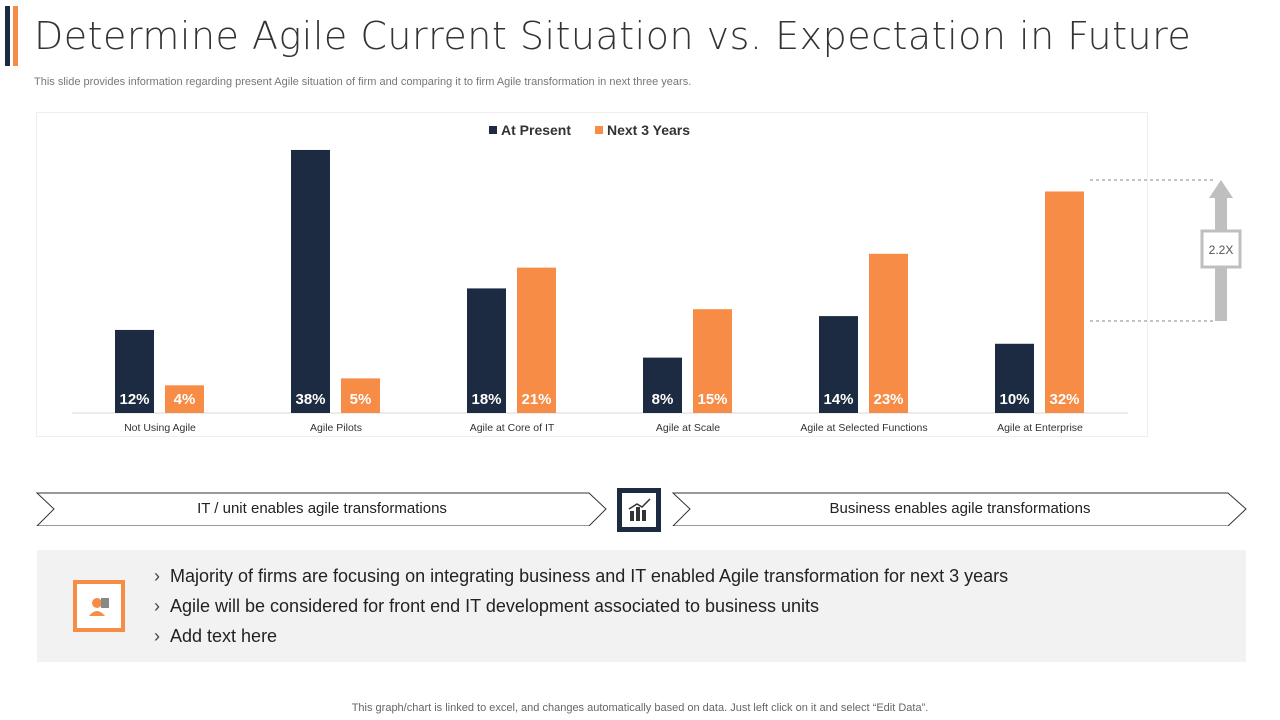 Image resolution: width=1280 pixels, height=720 pixels. I want to click on data-label: 4%, so click(185, 399).